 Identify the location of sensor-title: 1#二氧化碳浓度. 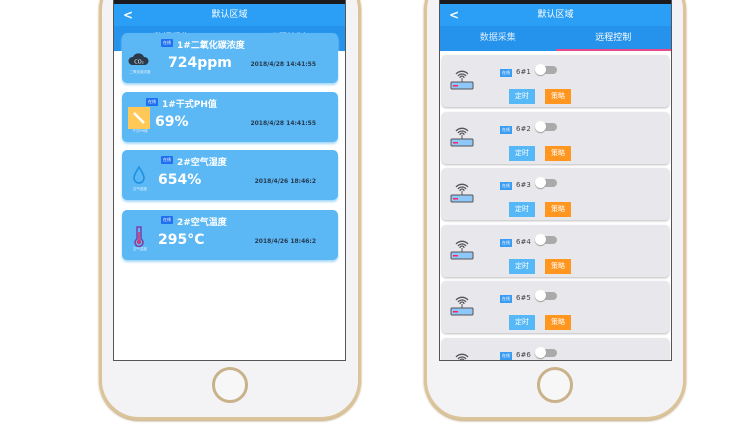
(211, 46).